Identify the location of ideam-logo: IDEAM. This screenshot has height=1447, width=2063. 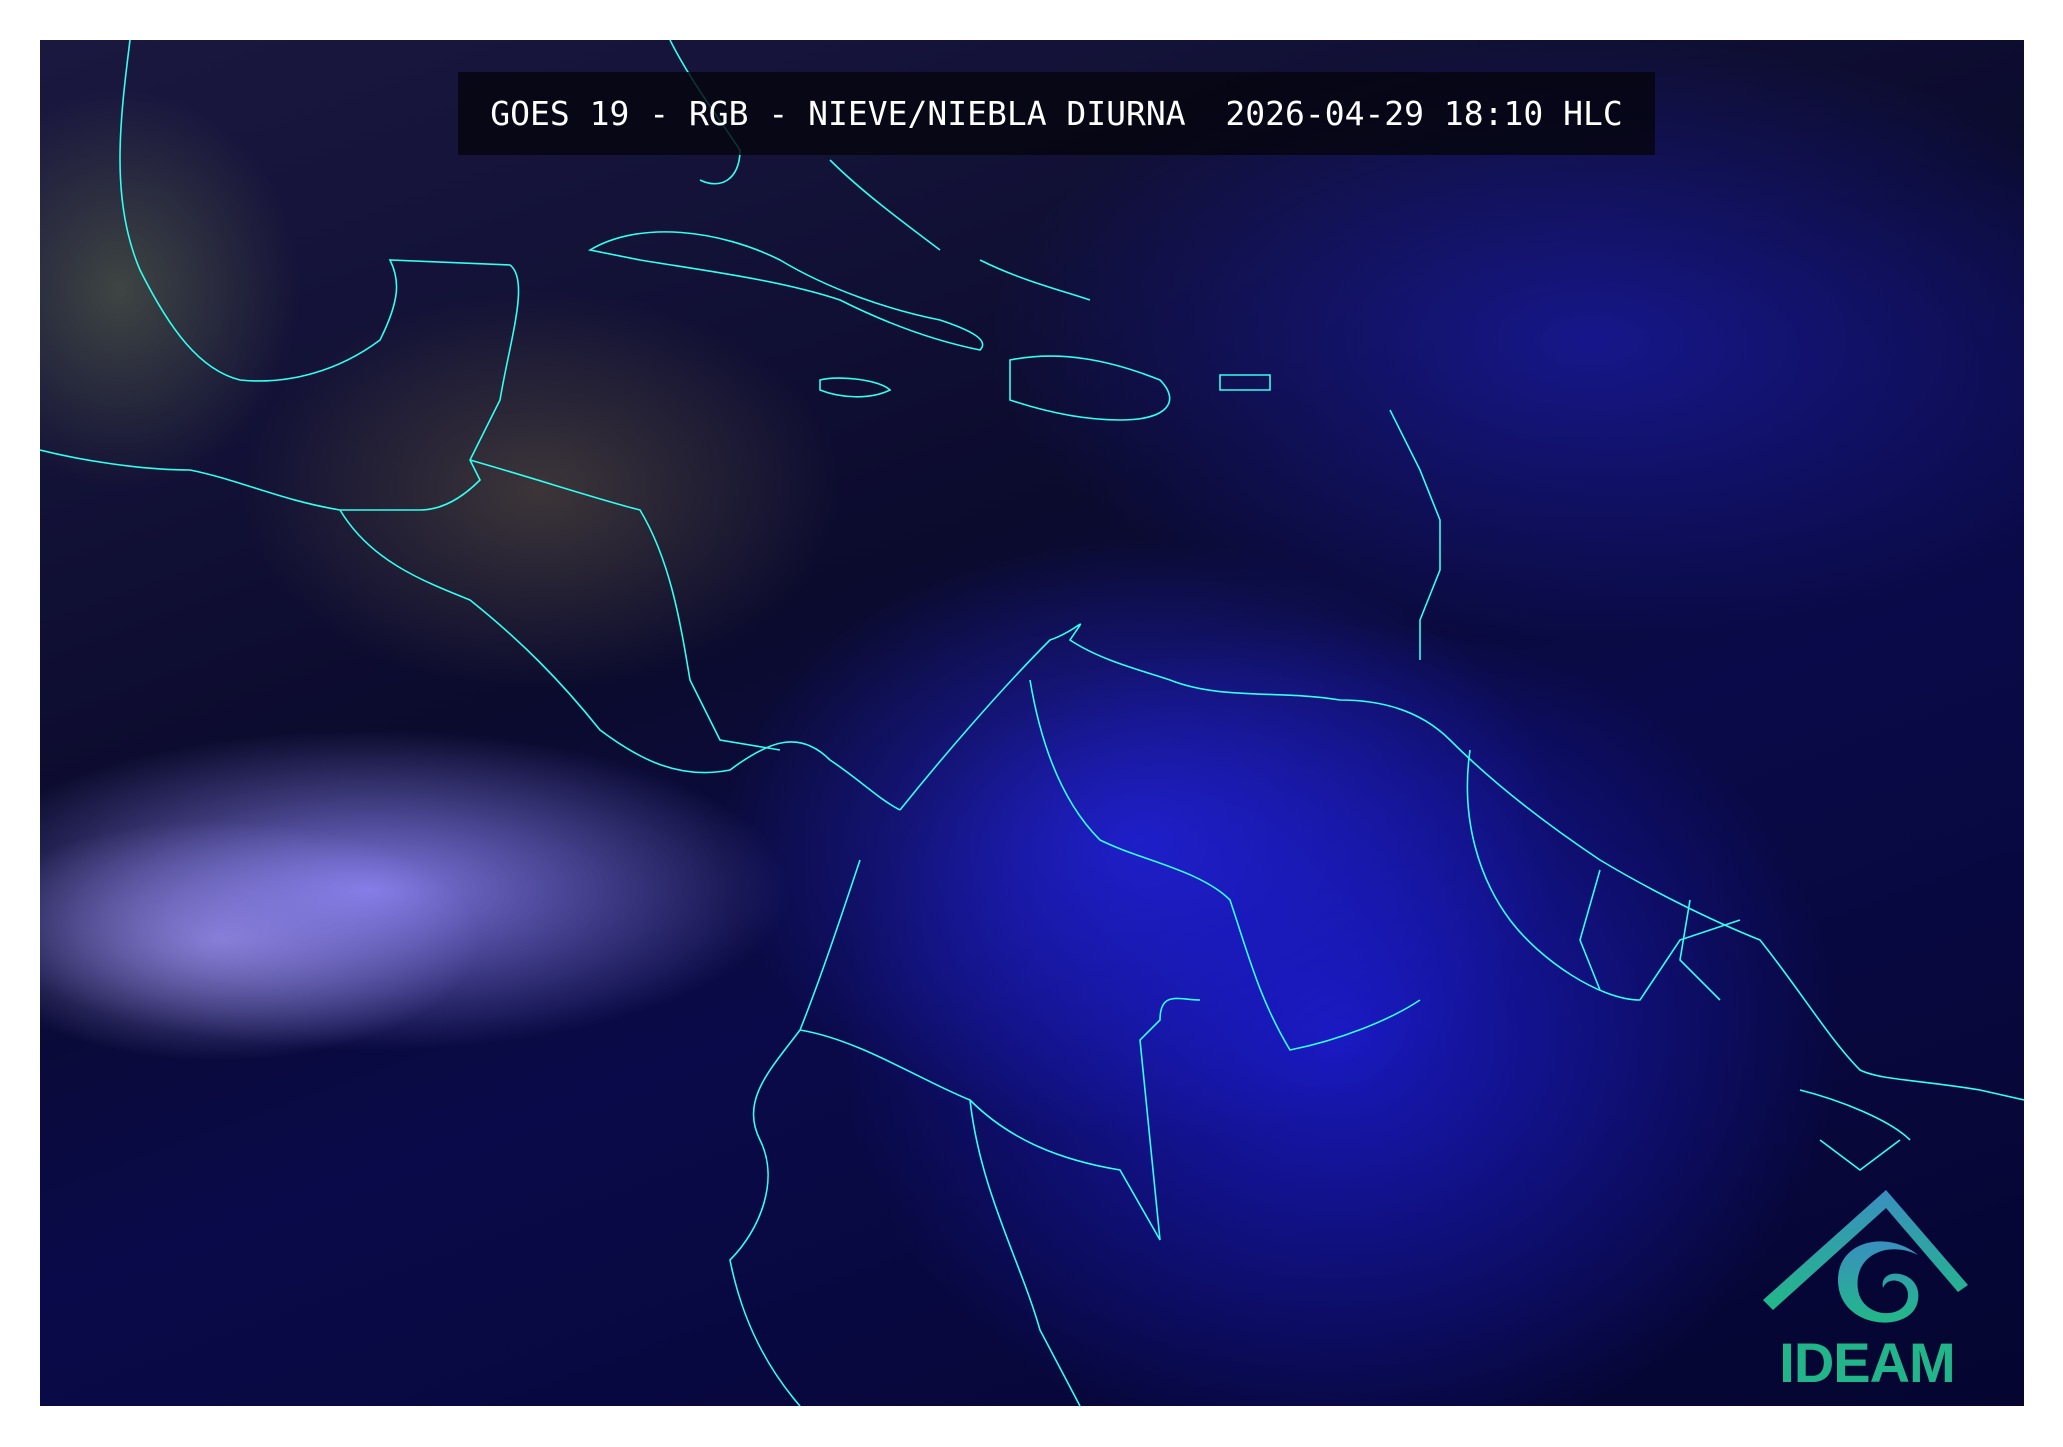
(1867, 1287).